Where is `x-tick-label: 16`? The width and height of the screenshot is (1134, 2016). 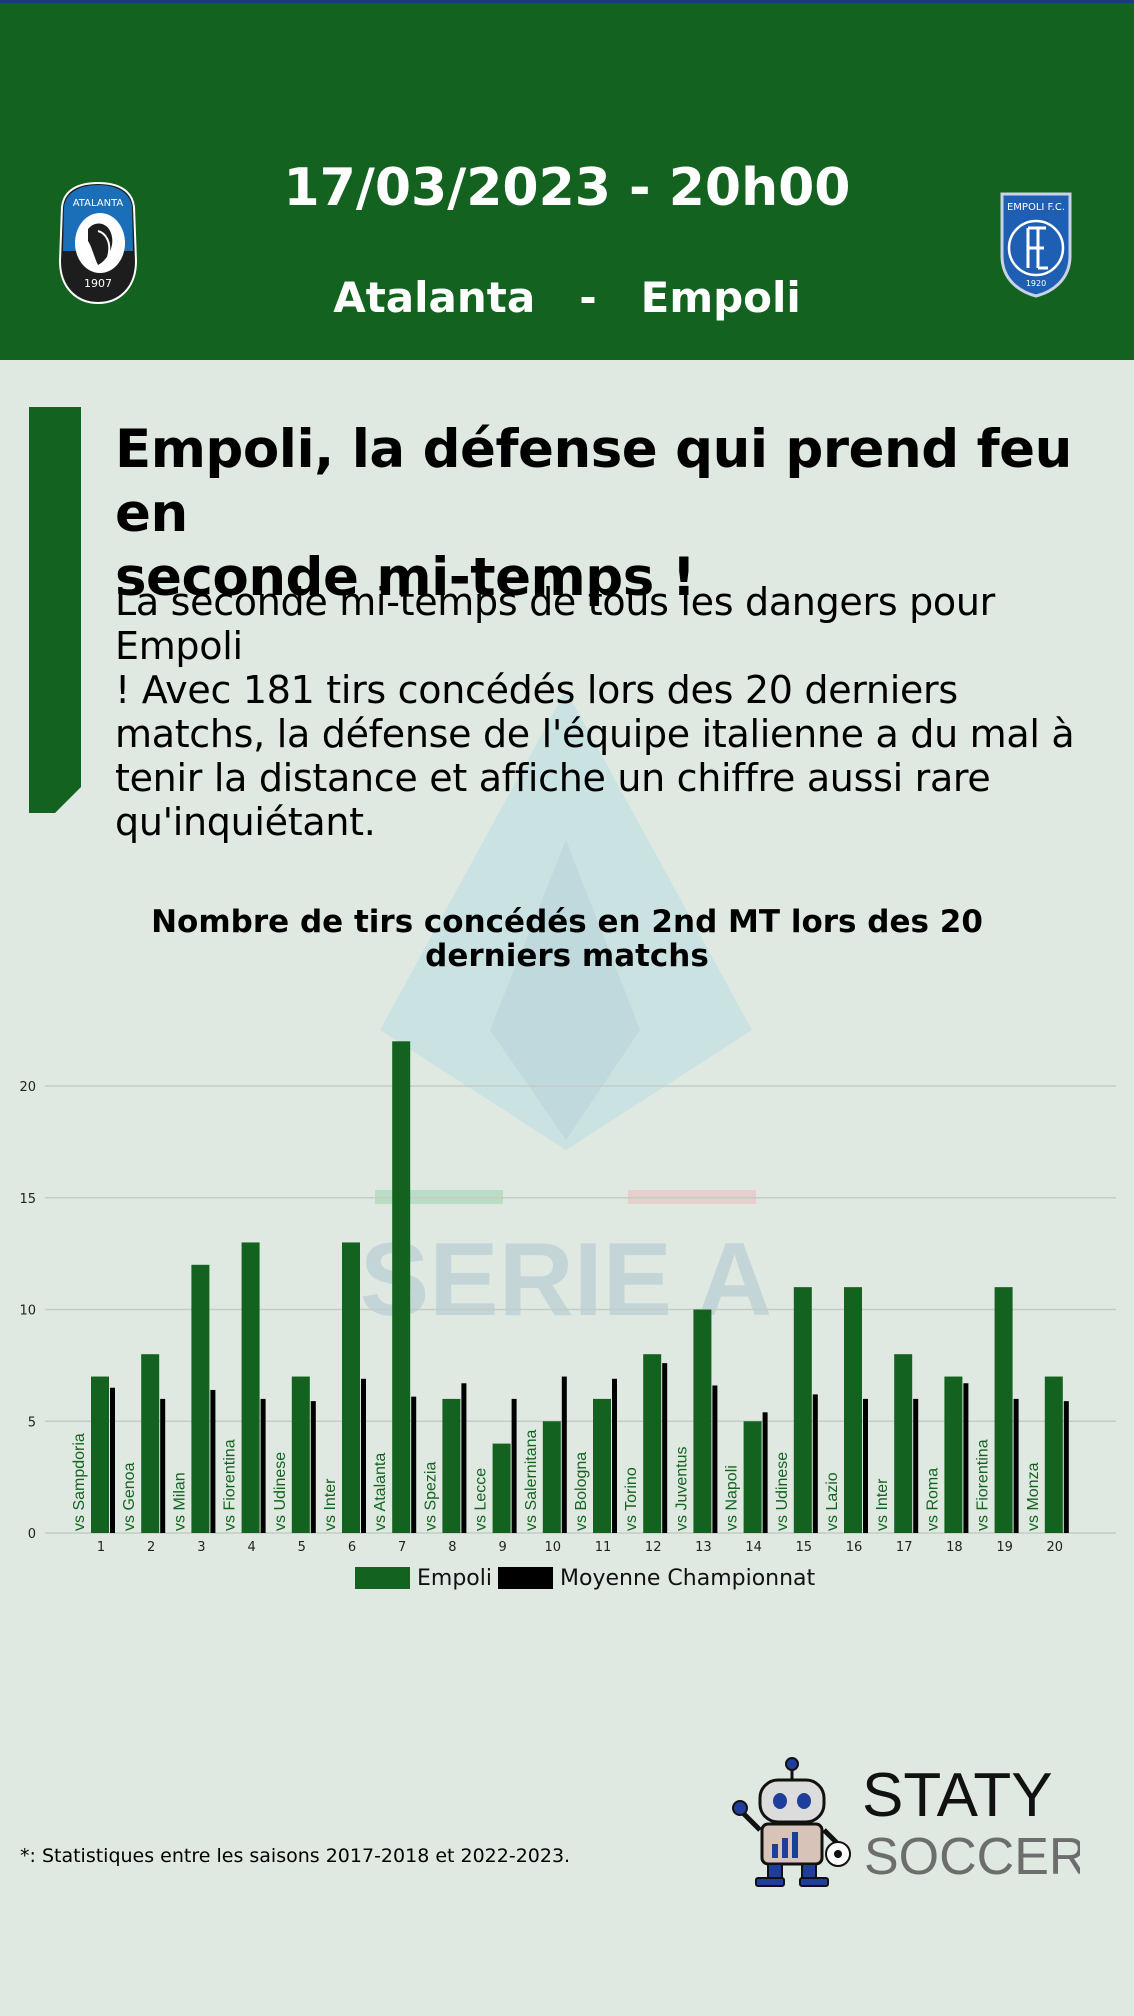 x-tick-label: 16 is located at coordinates (854, 1547).